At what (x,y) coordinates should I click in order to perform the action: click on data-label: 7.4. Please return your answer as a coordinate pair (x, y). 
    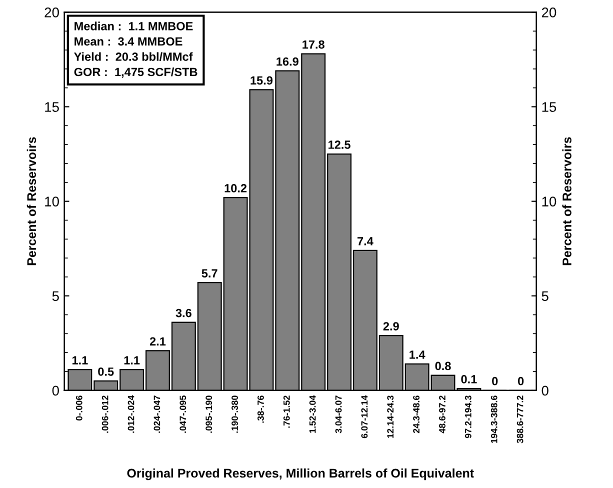
    Looking at the image, I should click on (366, 241).